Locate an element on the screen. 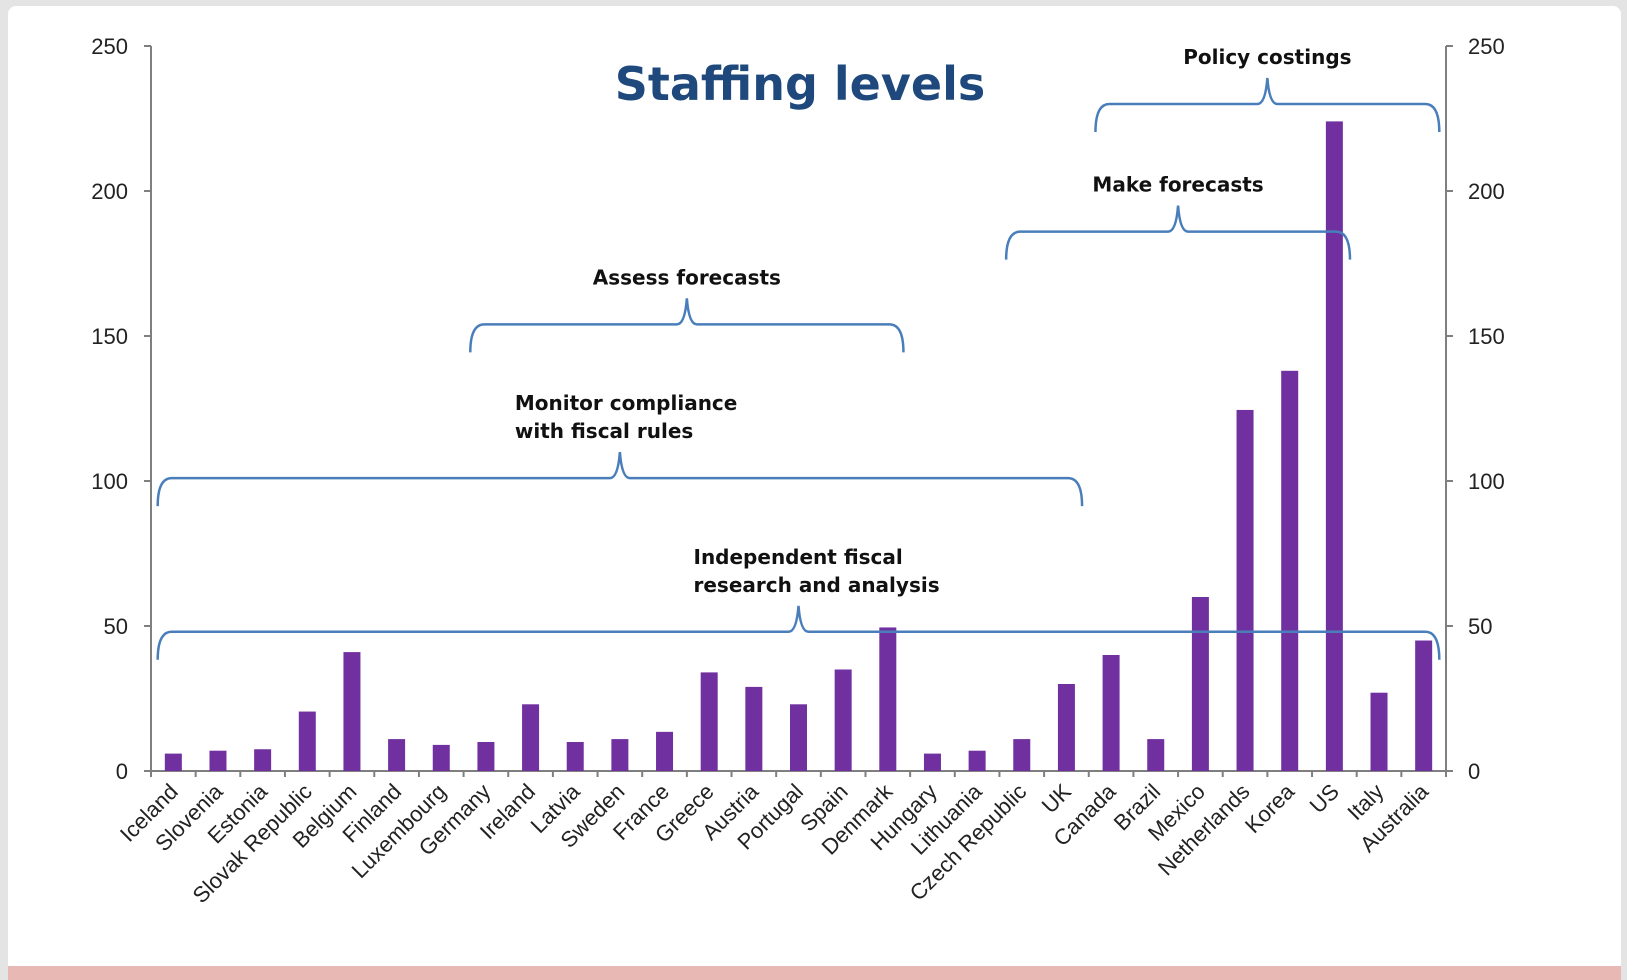 The image size is (1627, 980). bar-netherlands is located at coordinates (1245, 590).